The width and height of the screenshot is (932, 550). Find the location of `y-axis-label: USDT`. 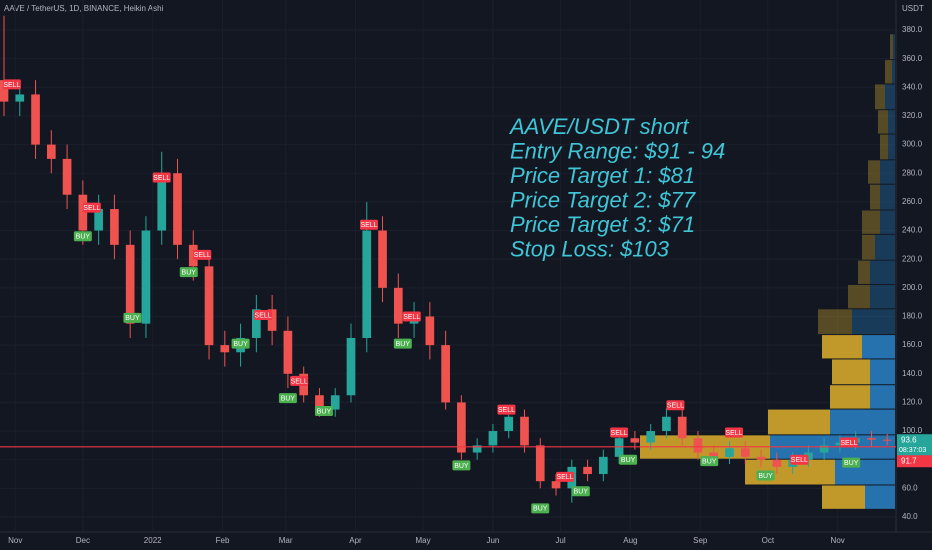

y-axis-label: USDT is located at coordinates (913, 8).